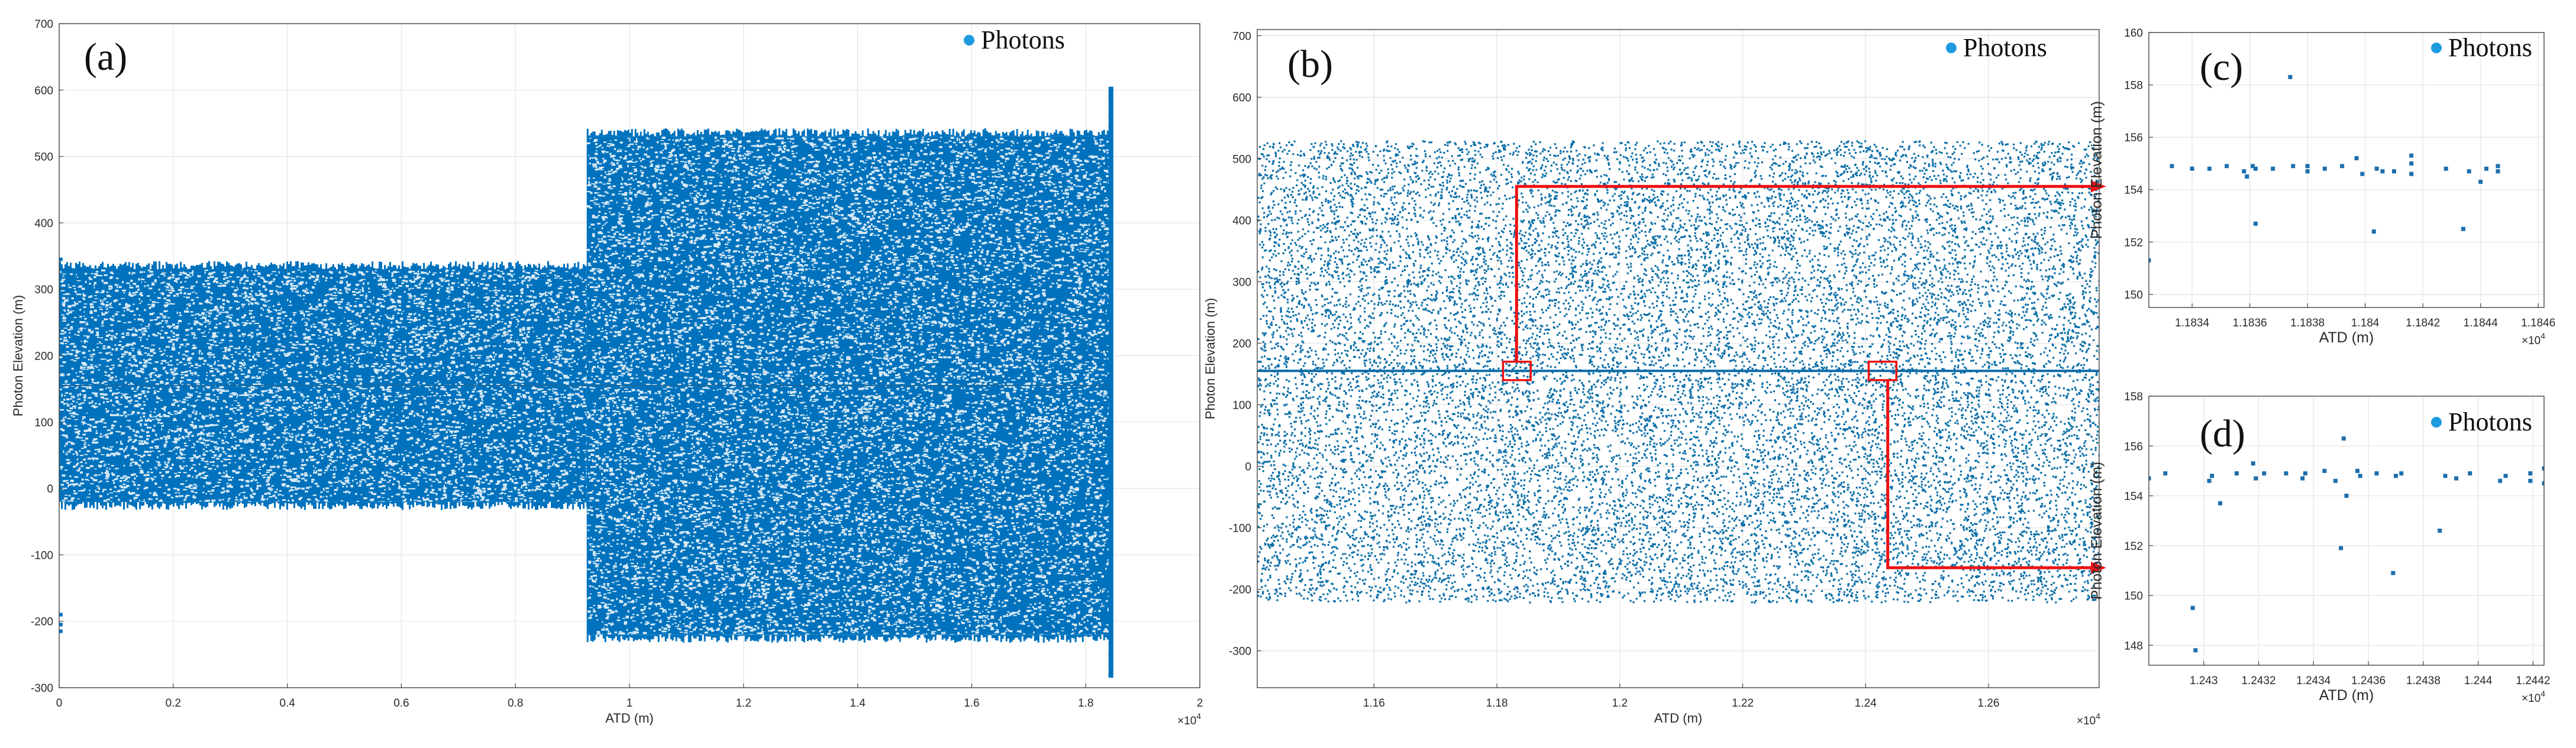 The height and width of the screenshot is (748, 2576). I want to click on x-tick-label: 1.16, so click(1374, 703).